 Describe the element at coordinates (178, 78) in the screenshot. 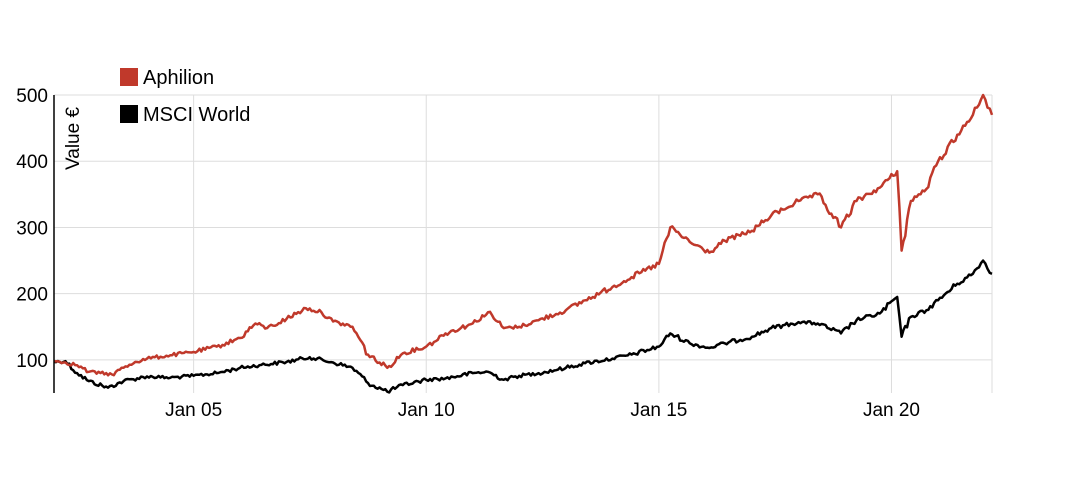

I see `legend-label: Aphilion` at that location.